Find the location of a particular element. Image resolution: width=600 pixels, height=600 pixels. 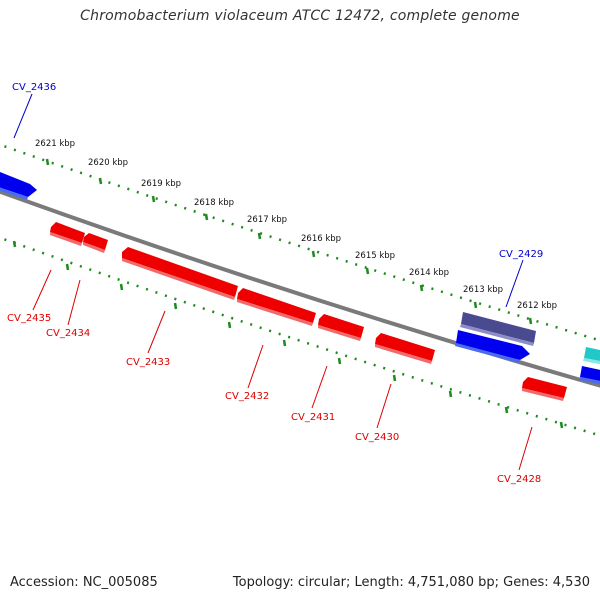

leader-cv2434 is located at coordinates (74, 302).